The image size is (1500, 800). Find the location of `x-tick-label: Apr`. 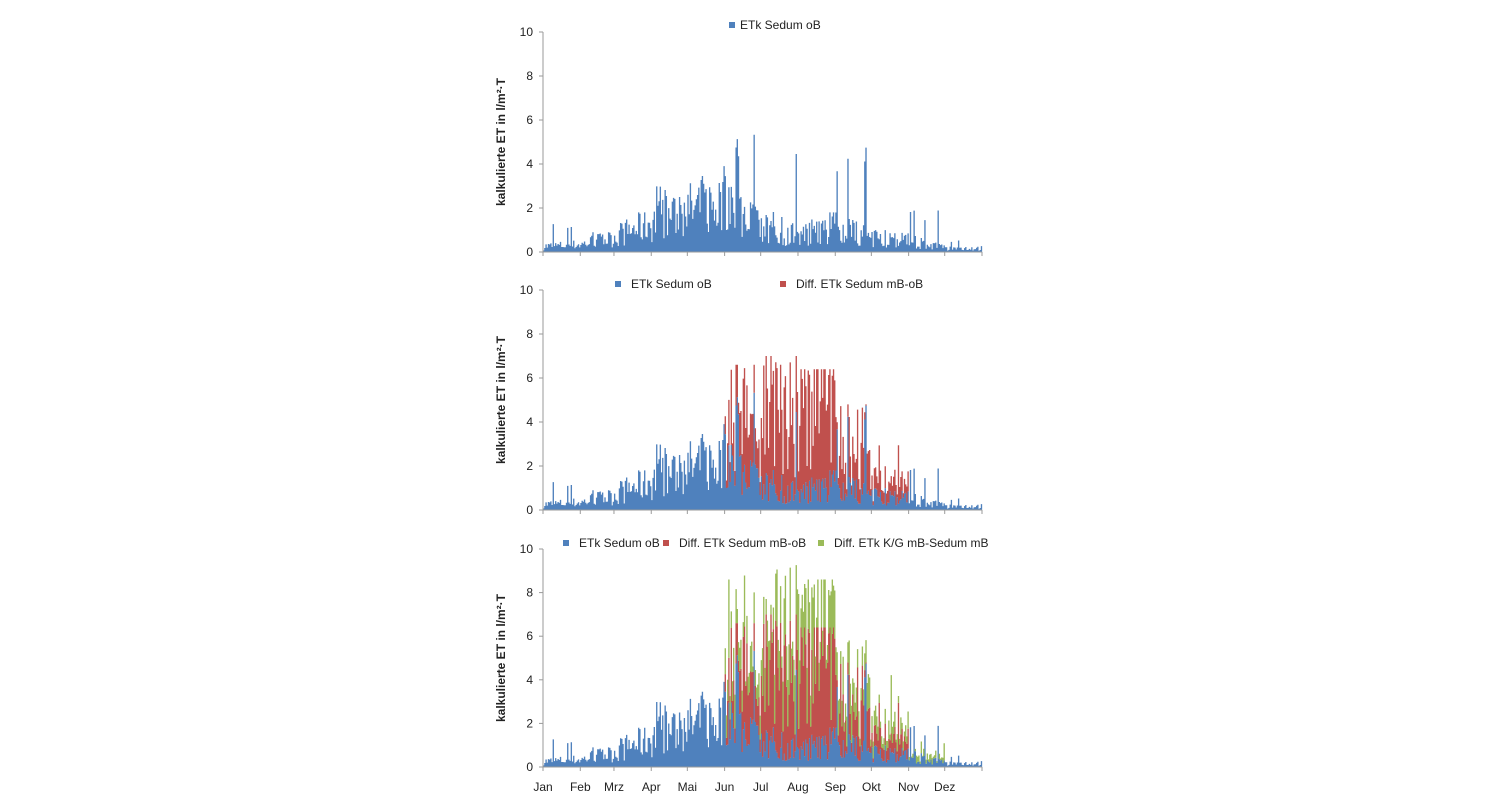

x-tick-label: Apr is located at coordinates (651, 787).